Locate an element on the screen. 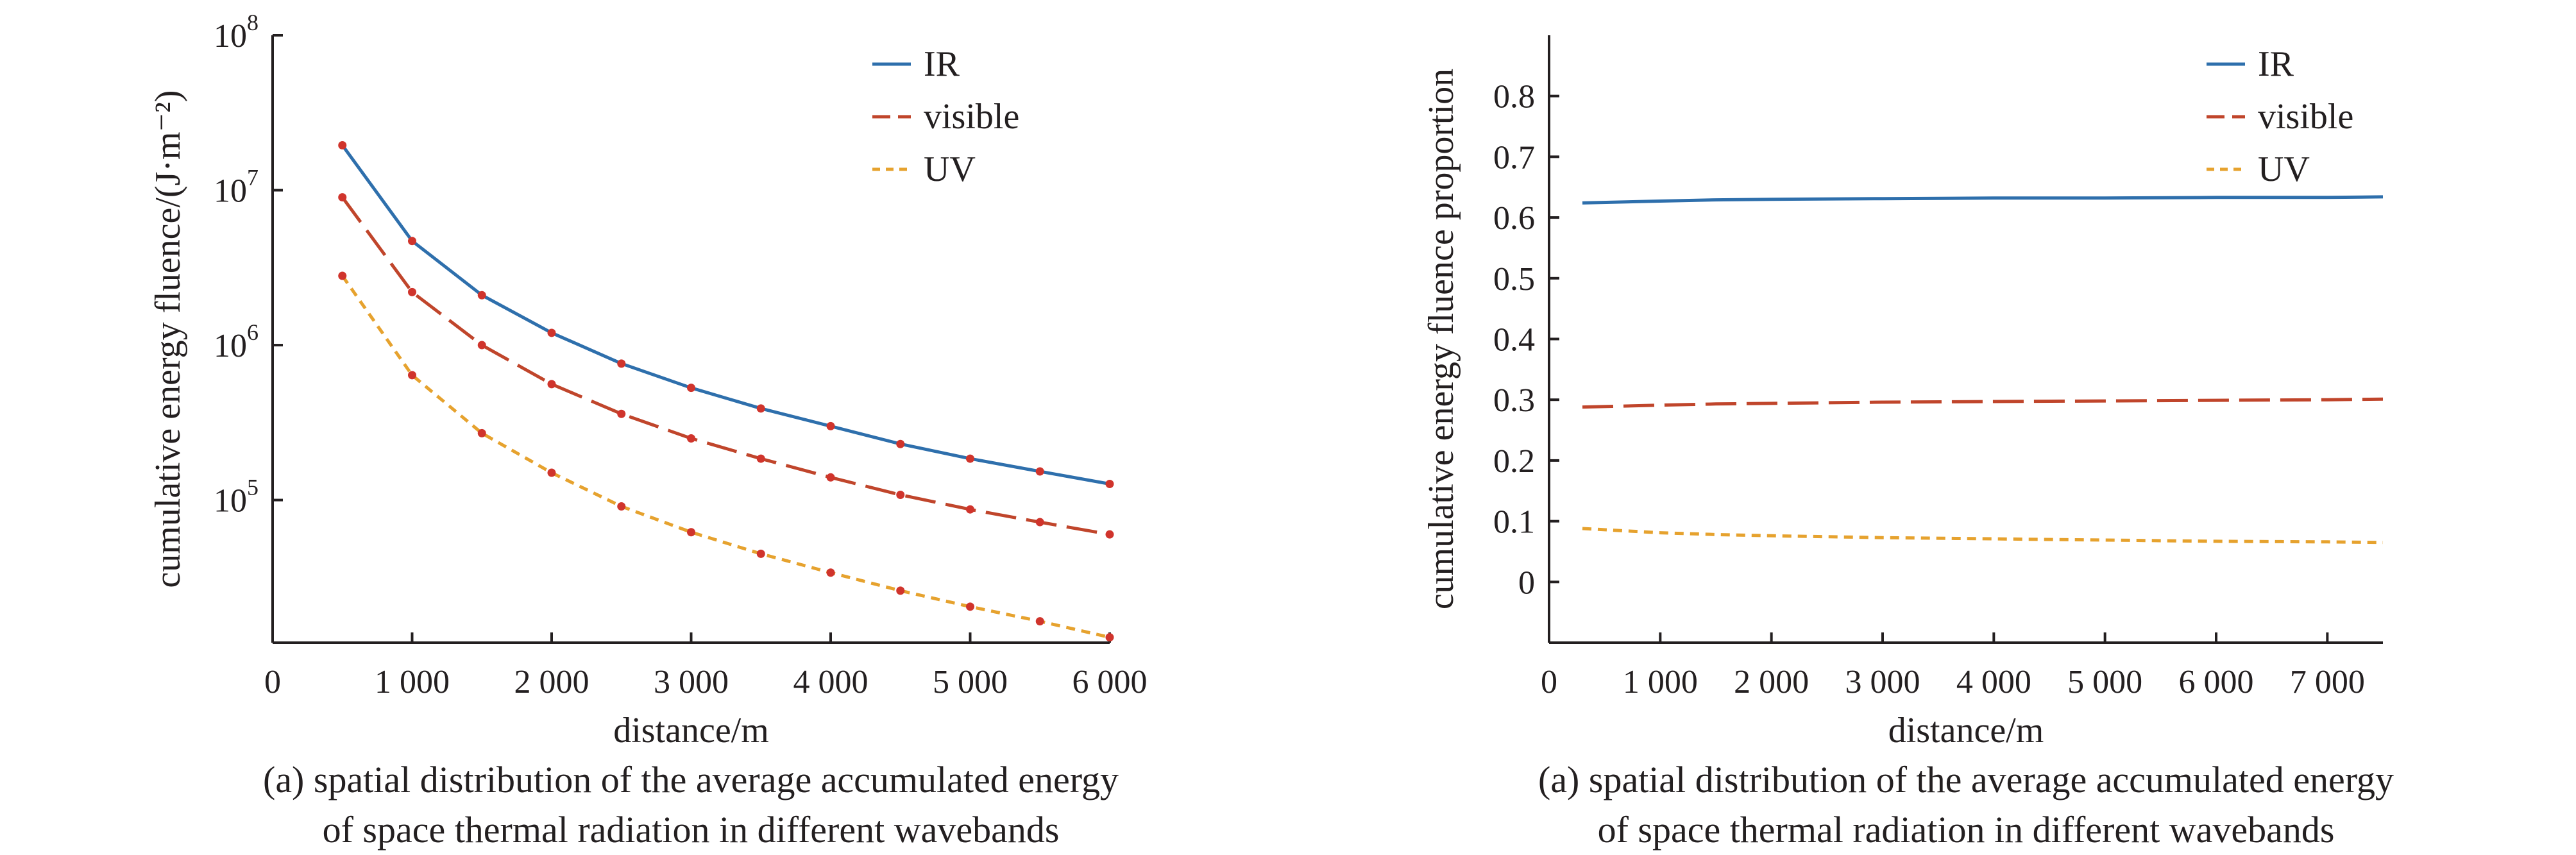 The image size is (2576, 855). y-tick-label: 10⁶ is located at coordinates (236, 341).